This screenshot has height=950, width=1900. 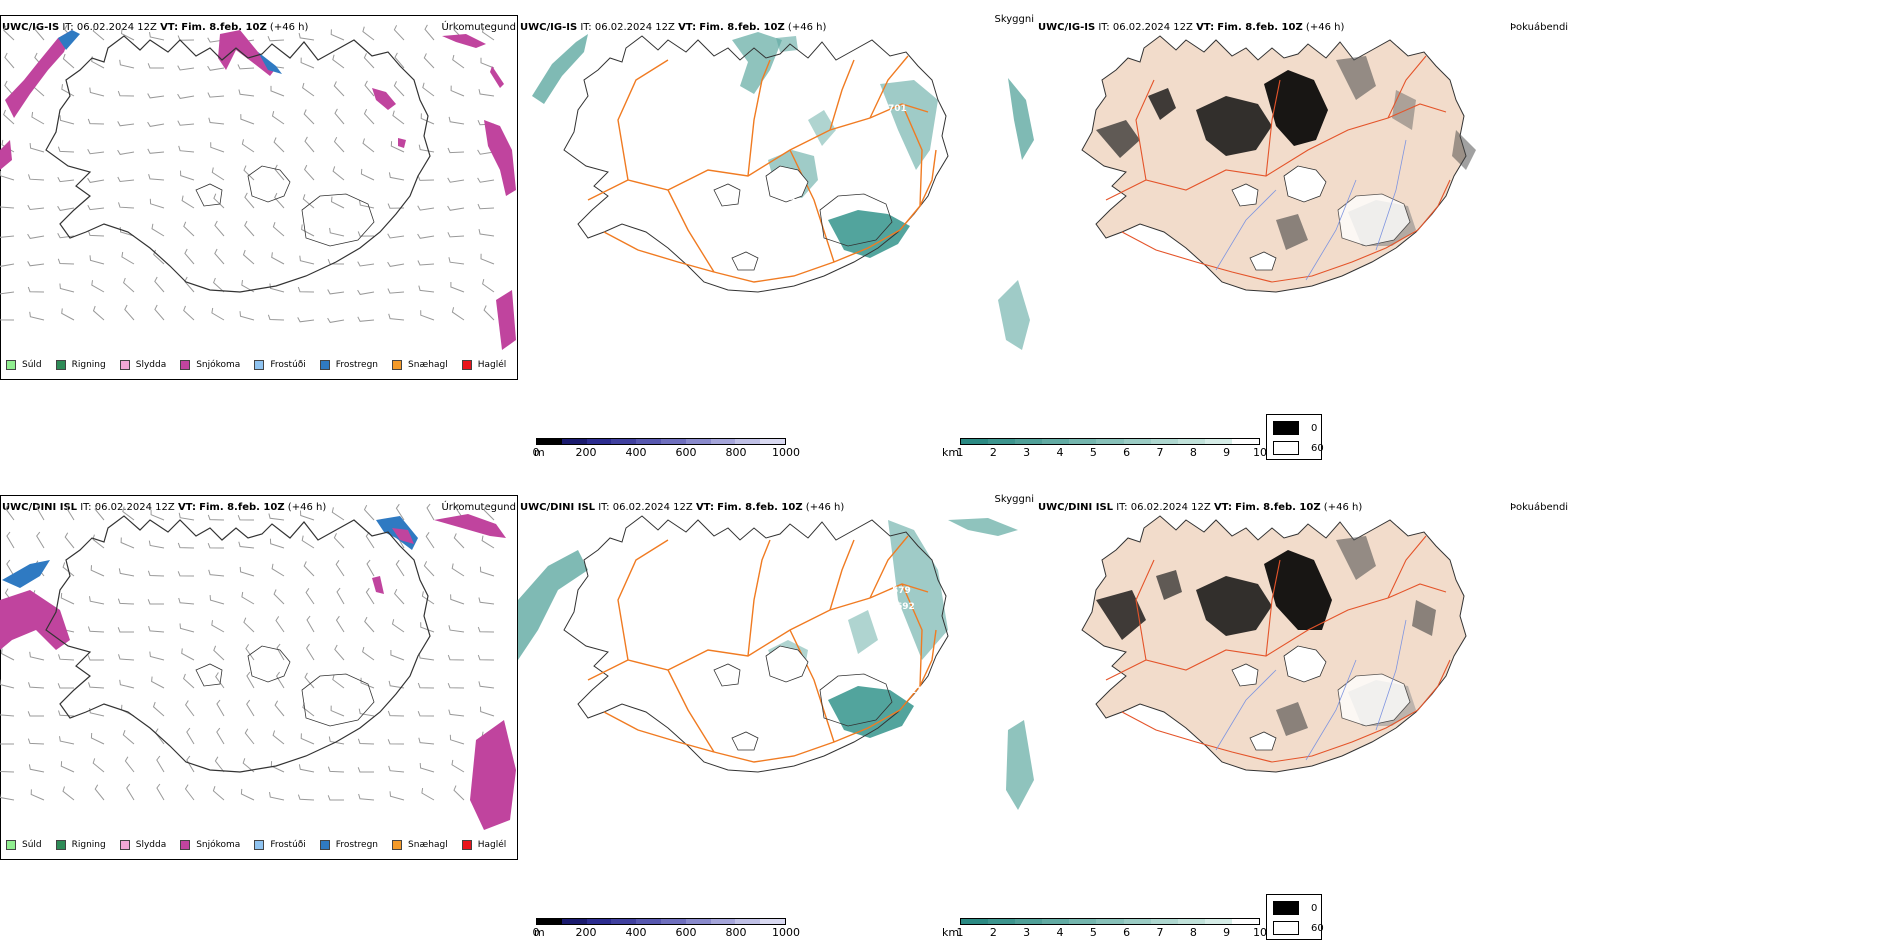 What do you see at coordinates (289, 27) in the screenshot?
I see `lead-time: (+46 h)` at bounding box center [289, 27].